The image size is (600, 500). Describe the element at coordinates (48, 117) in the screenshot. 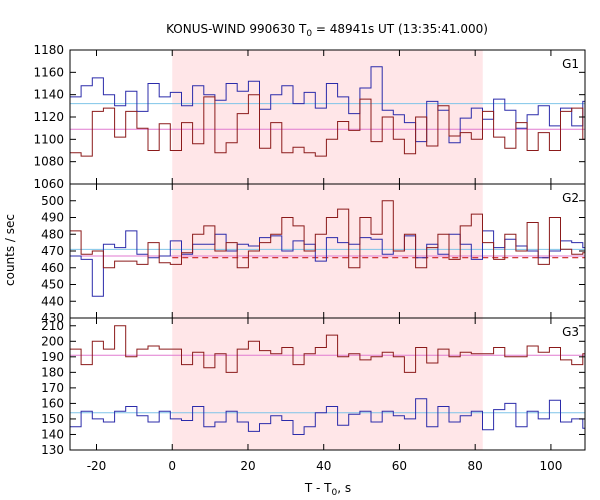

I see `panel-g1-ytick-label: 1120` at that location.